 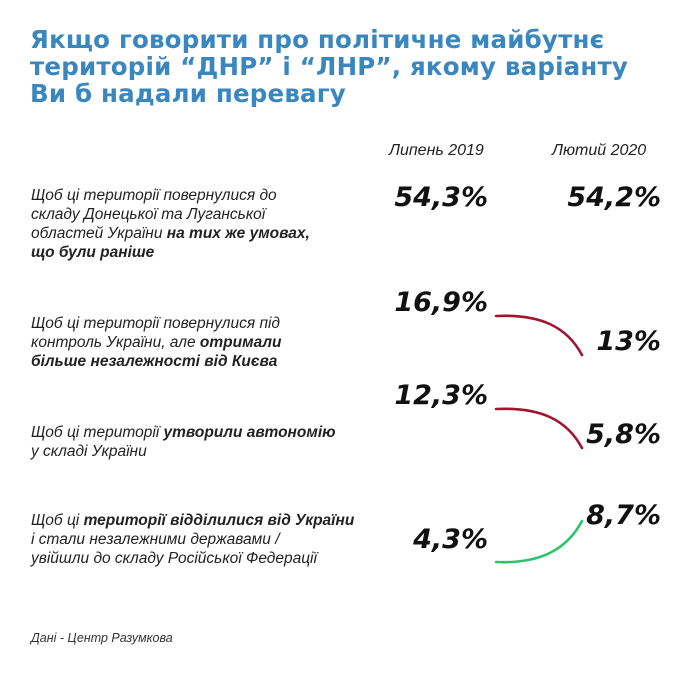 What do you see at coordinates (154, 361) in the screenshot?
I see `row-label-emphasis: більше незалежності від Києва` at bounding box center [154, 361].